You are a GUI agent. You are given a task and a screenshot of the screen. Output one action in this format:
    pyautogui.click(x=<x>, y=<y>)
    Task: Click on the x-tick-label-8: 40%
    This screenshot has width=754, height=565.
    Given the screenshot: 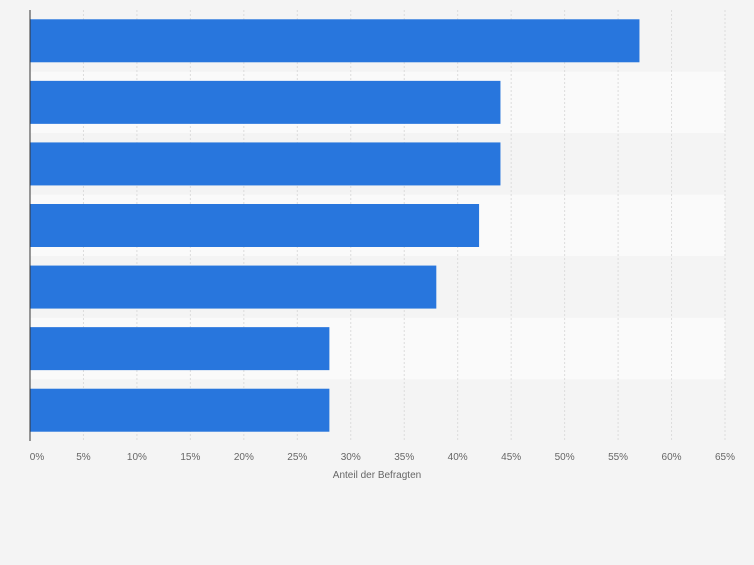 What is the action you would take?
    pyautogui.click(x=458, y=457)
    